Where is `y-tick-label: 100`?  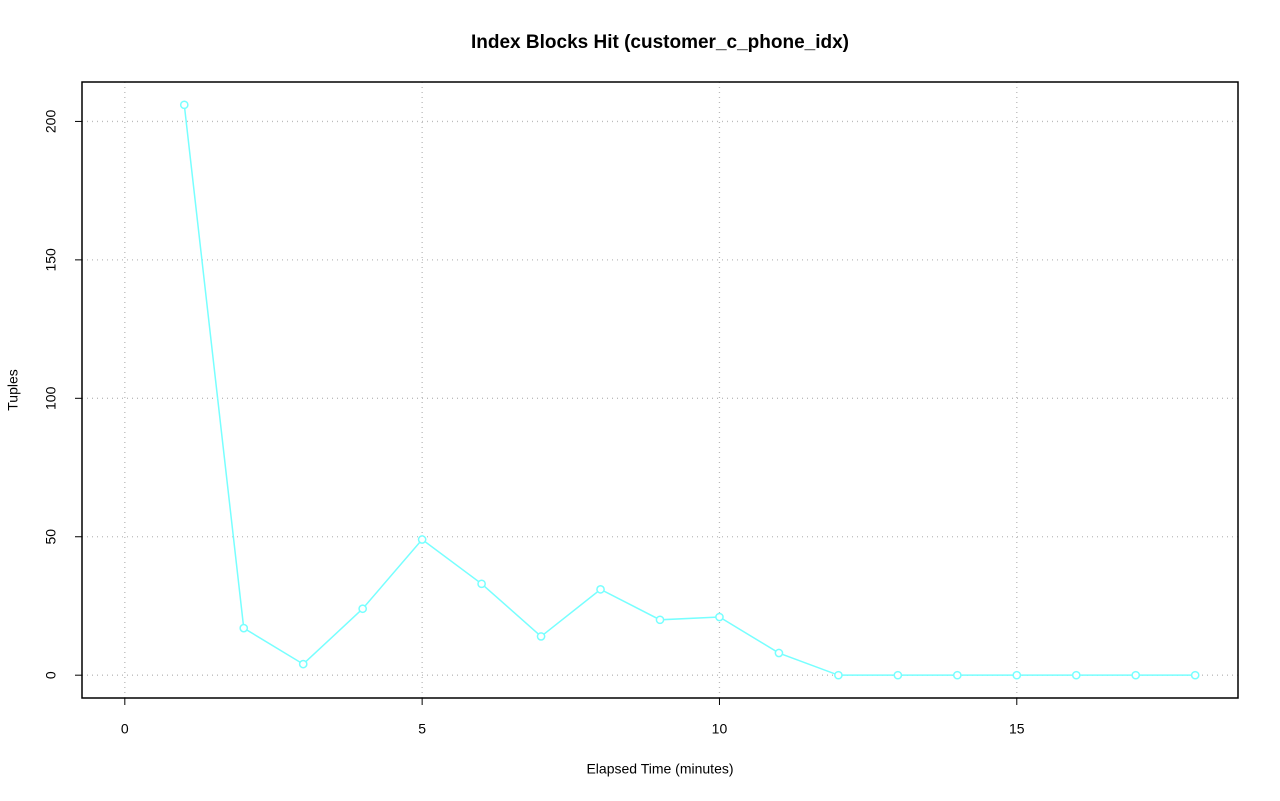
y-tick-label: 100 is located at coordinates (51, 398).